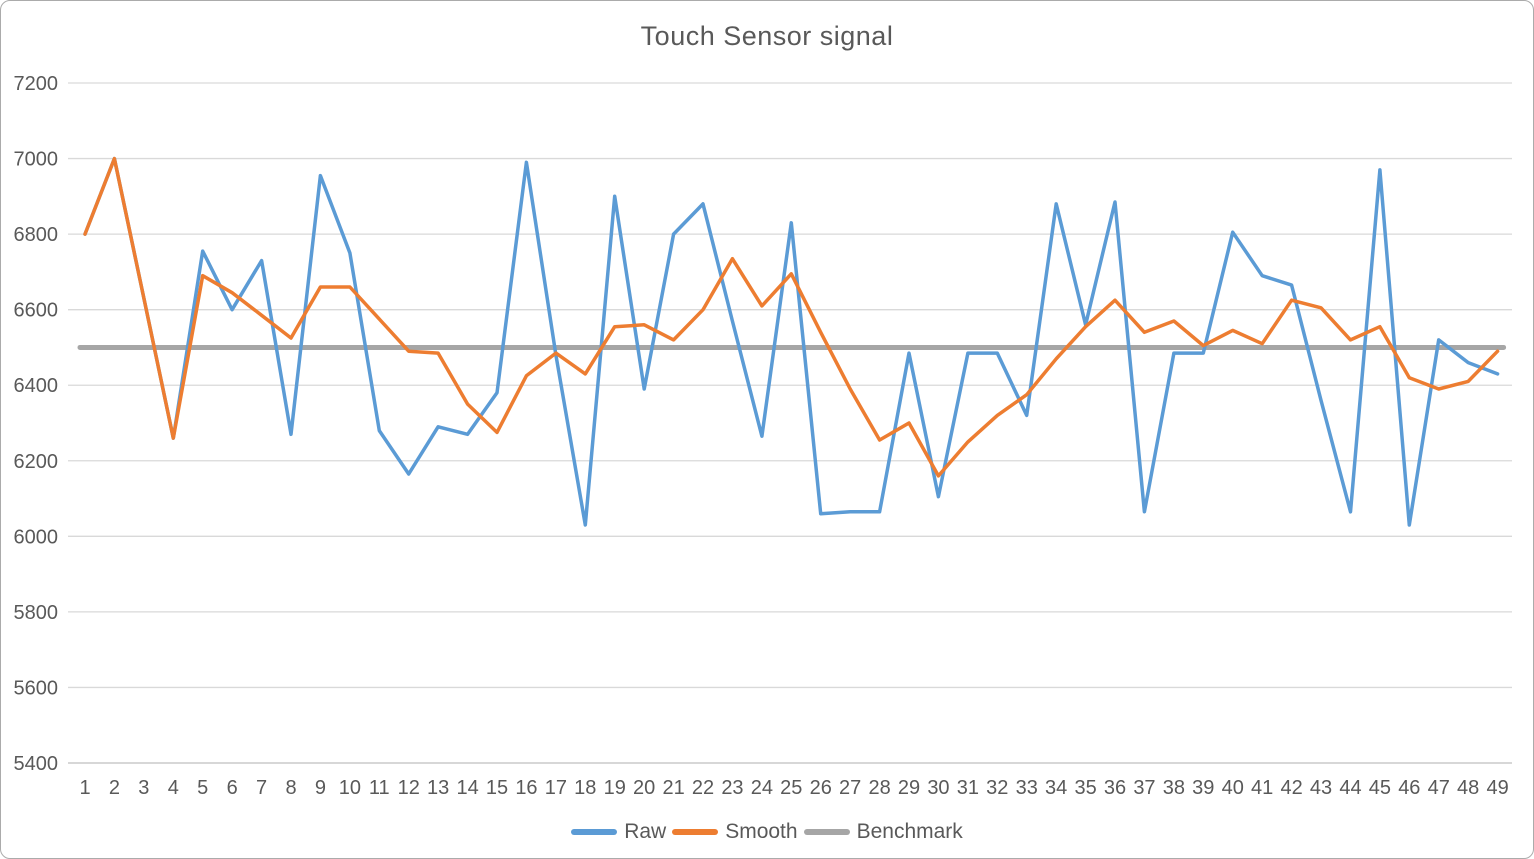 This screenshot has width=1534, height=859. What do you see at coordinates (585, 788) in the screenshot?
I see `x-tick-label: 18` at bounding box center [585, 788].